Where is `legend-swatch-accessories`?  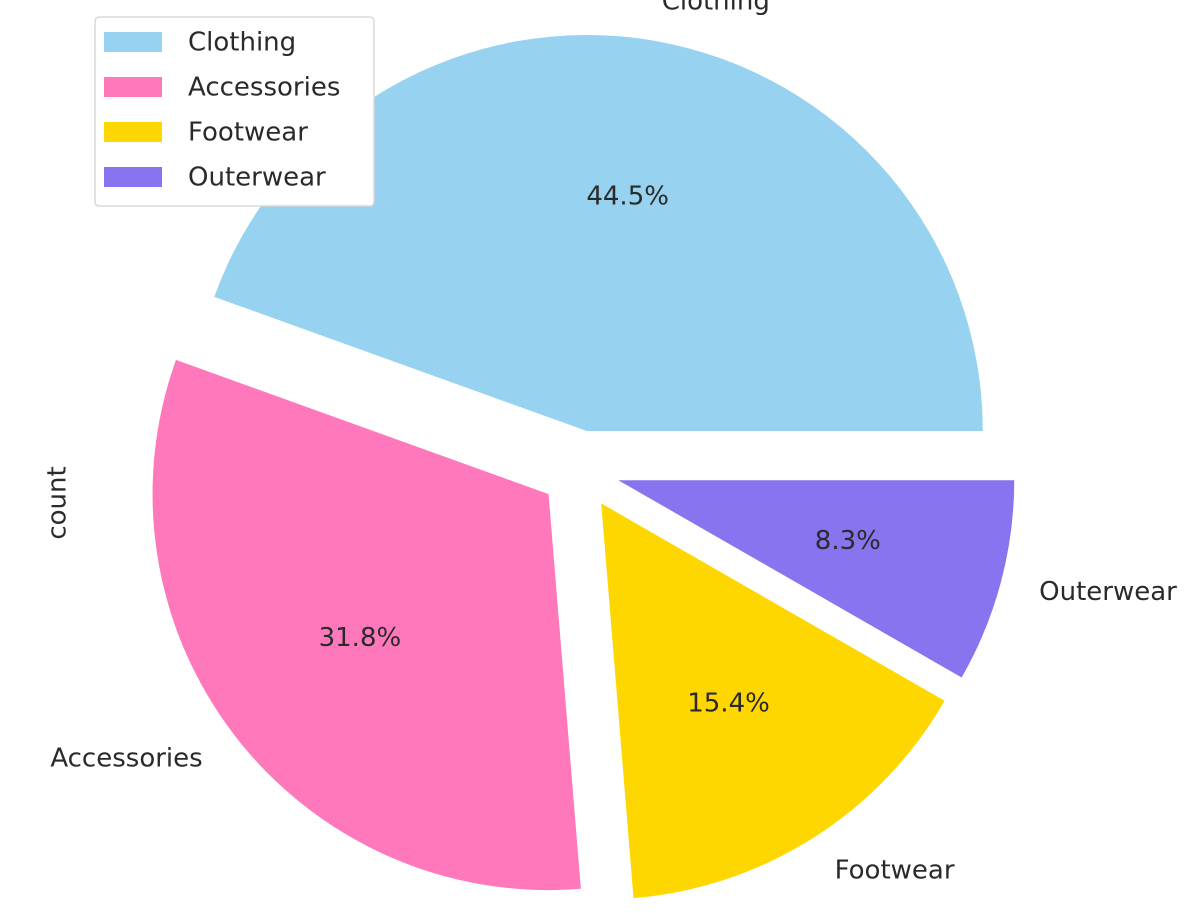
legend-swatch-accessories is located at coordinates (133, 87).